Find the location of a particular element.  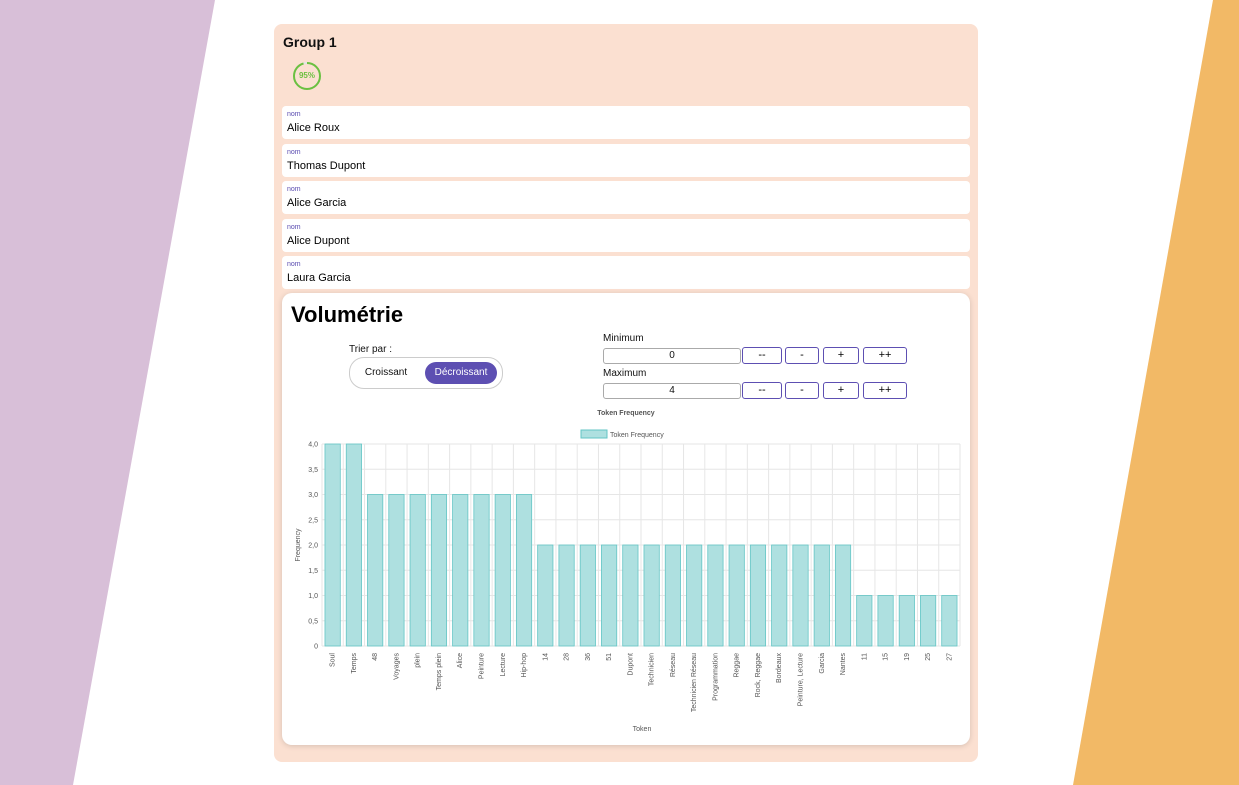

chart-x-tick-label: 19 is located at coordinates (907, 657).